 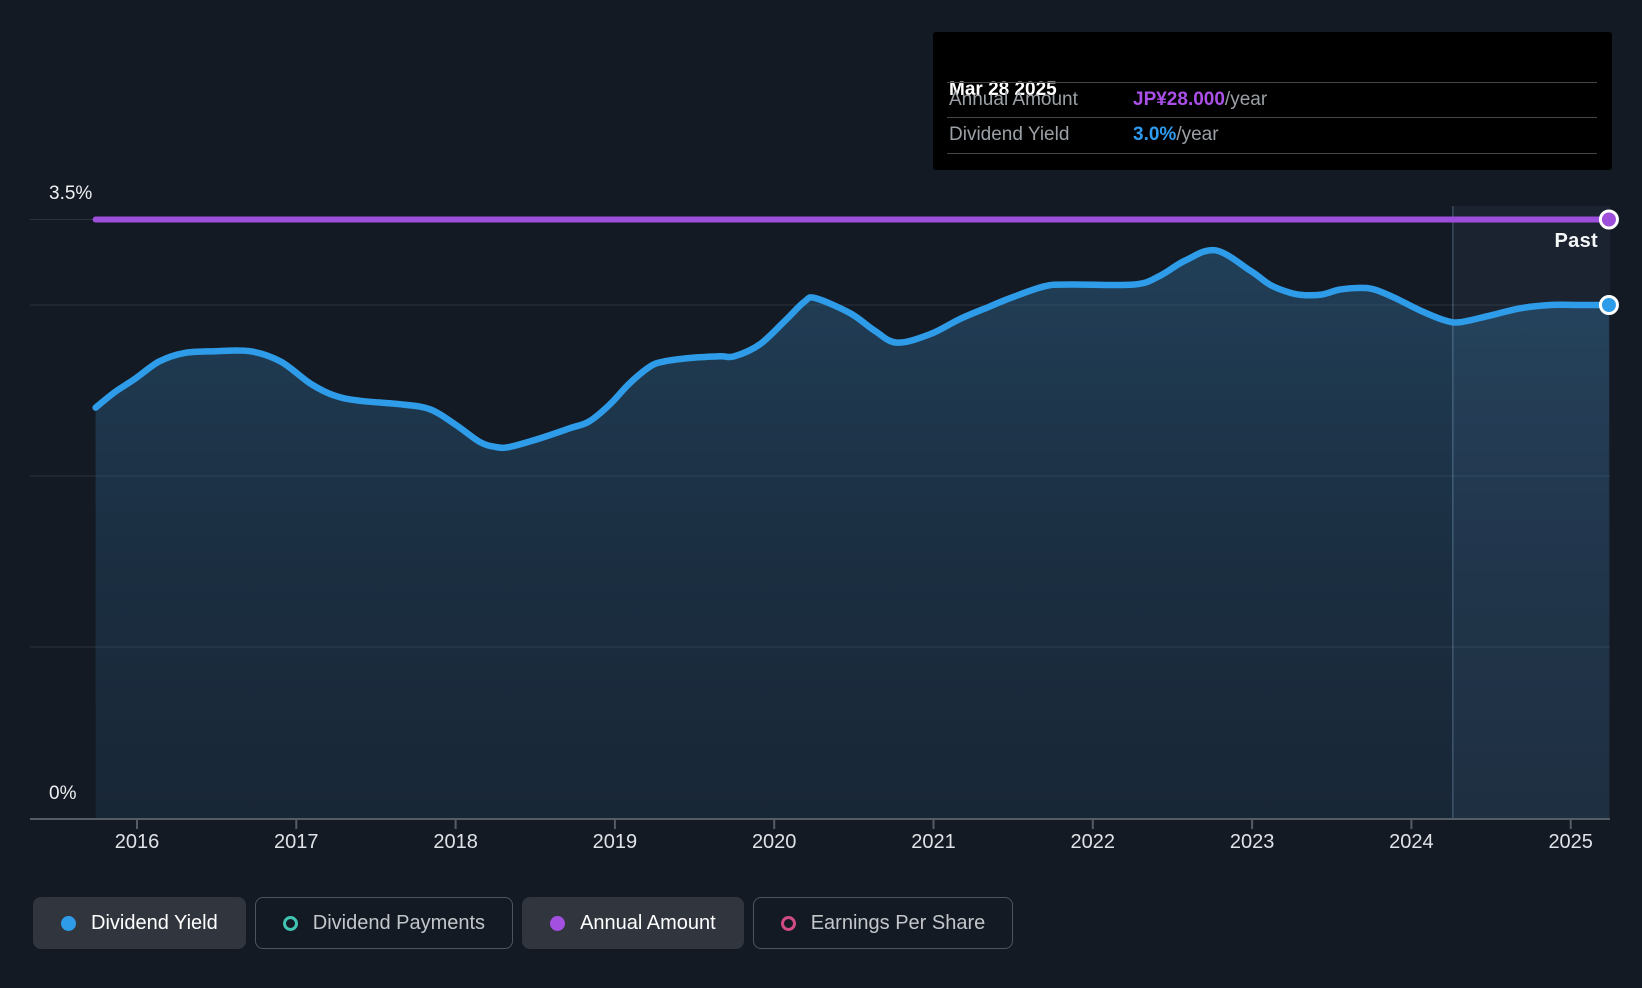 I want to click on dividend-yield-end-marker, so click(x=1608, y=305).